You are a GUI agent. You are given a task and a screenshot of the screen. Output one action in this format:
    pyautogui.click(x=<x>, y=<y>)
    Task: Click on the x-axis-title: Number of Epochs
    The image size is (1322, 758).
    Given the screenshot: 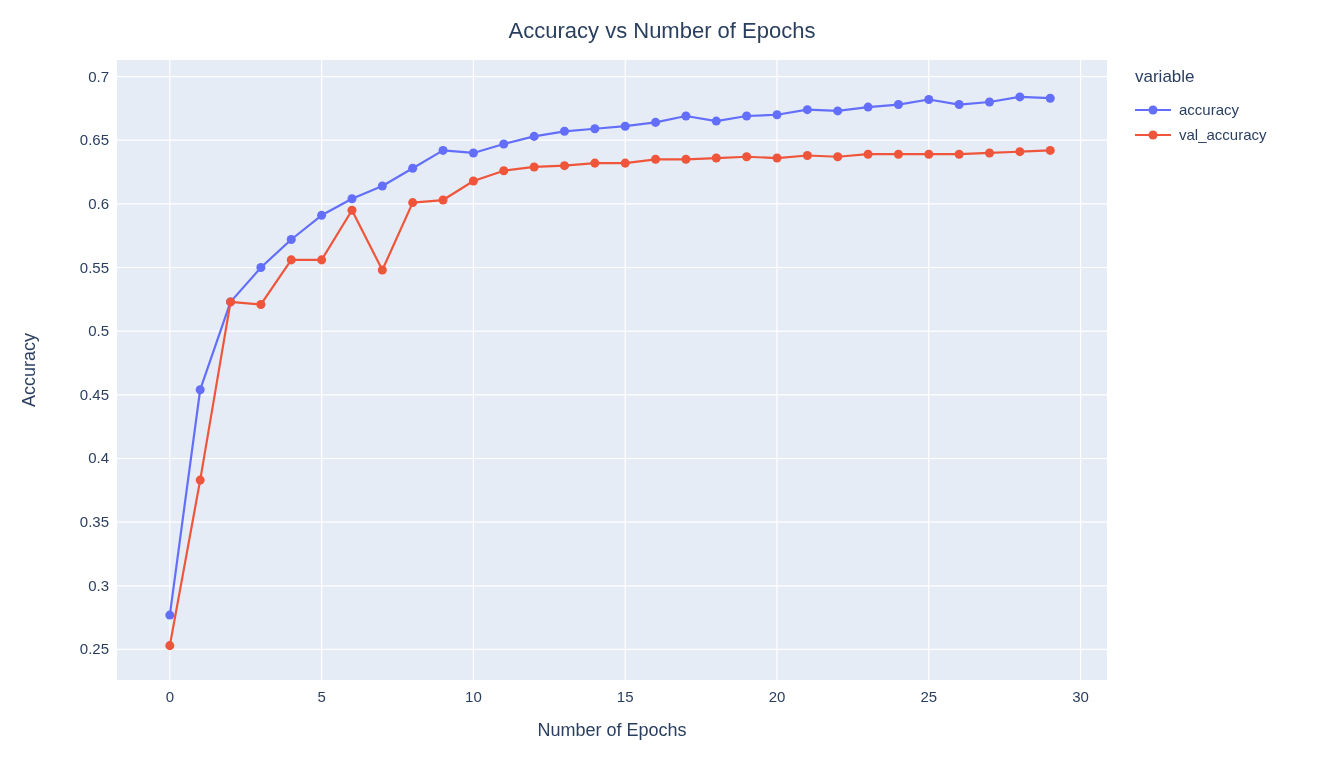 What is the action you would take?
    pyautogui.click(x=612, y=730)
    